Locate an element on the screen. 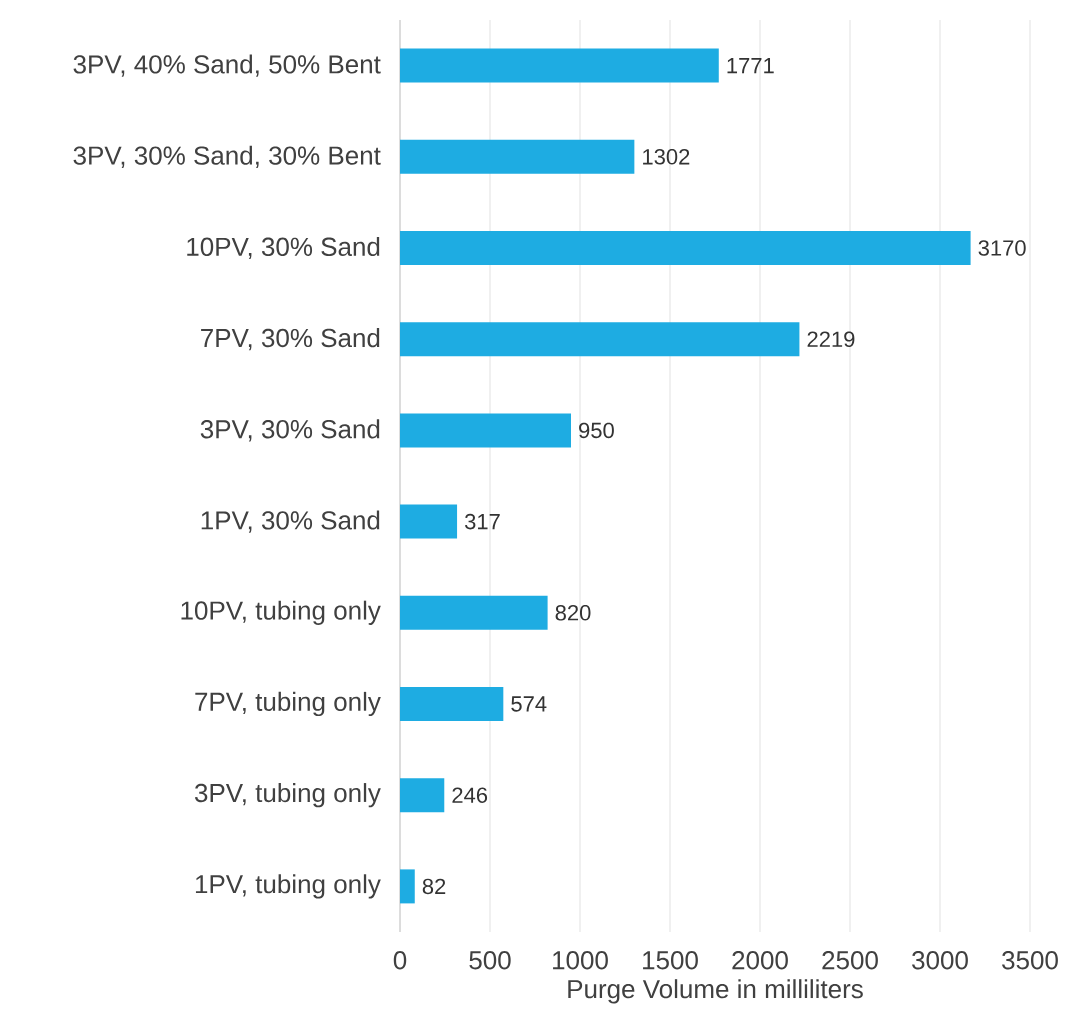  x-tick-label: 2000 is located at coordinates (760, 960).